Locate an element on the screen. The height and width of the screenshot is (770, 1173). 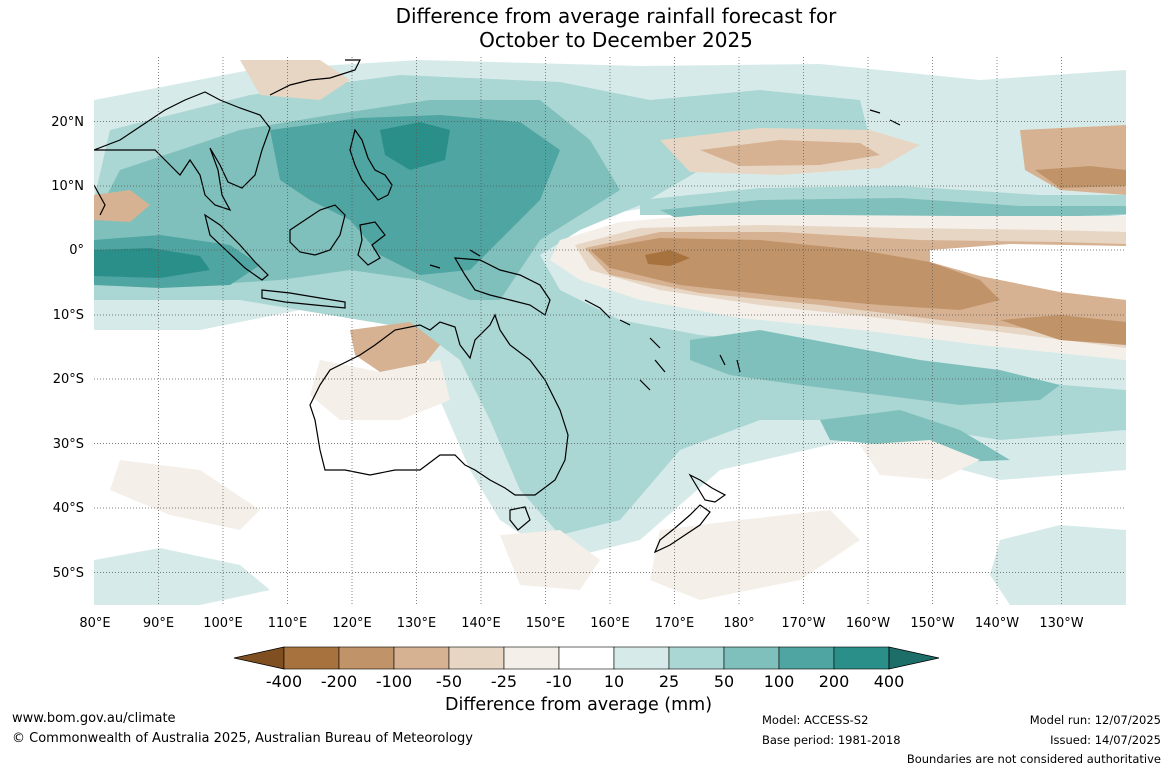
brown-arabian-patch is located at coordinates (122, 206).